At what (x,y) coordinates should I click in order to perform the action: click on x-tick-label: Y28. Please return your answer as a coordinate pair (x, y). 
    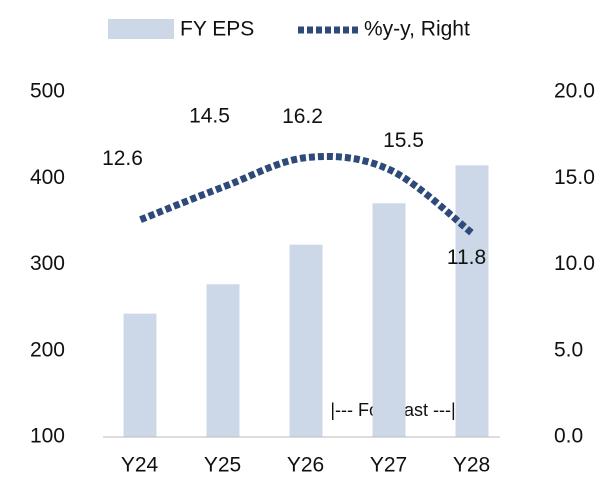
    Looking at the image, I should click on (471, 465).